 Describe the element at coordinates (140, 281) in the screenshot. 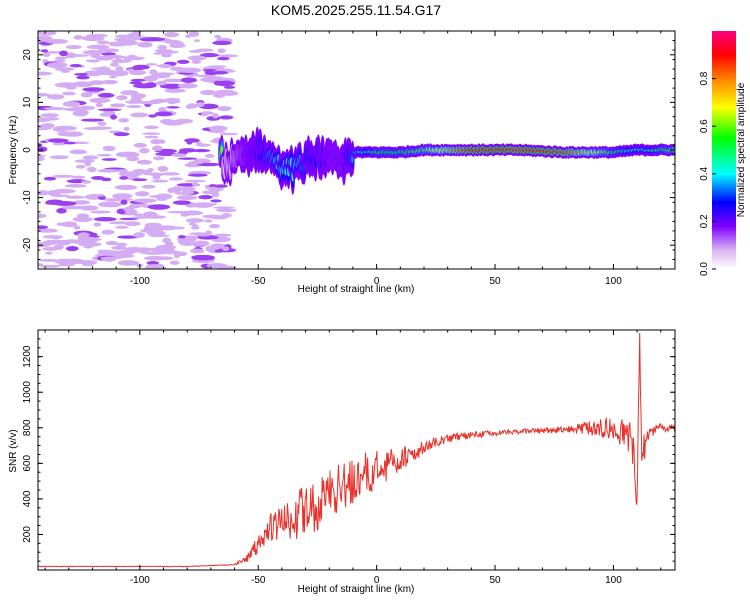

I see `spectrogram-x-tick-label: -100` at that location.